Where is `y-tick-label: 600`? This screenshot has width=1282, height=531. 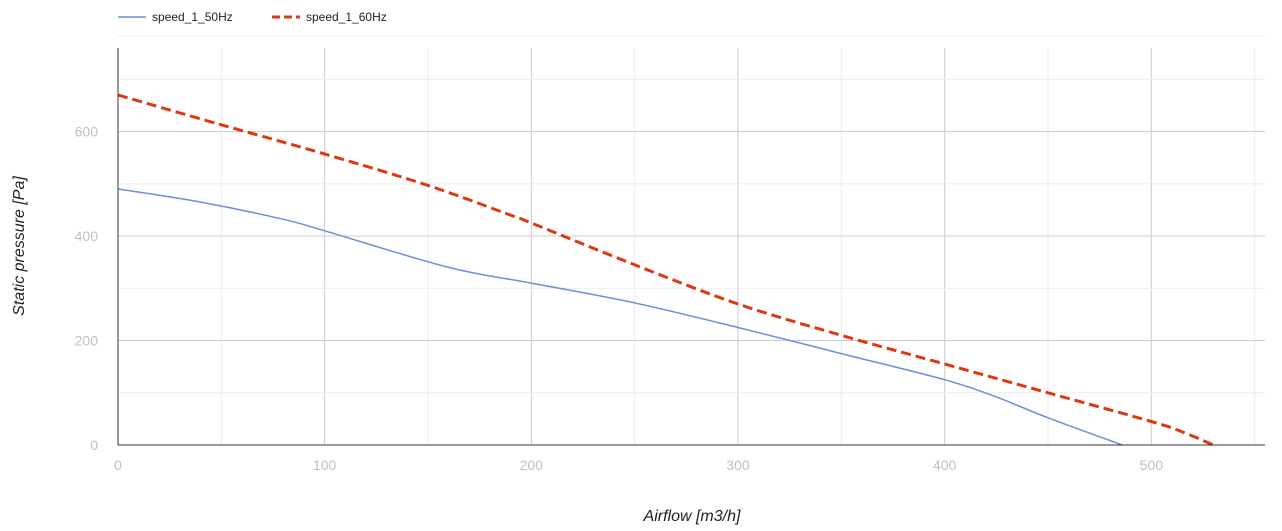 y-tick-label: 600 is located at coordinates (87, 132).